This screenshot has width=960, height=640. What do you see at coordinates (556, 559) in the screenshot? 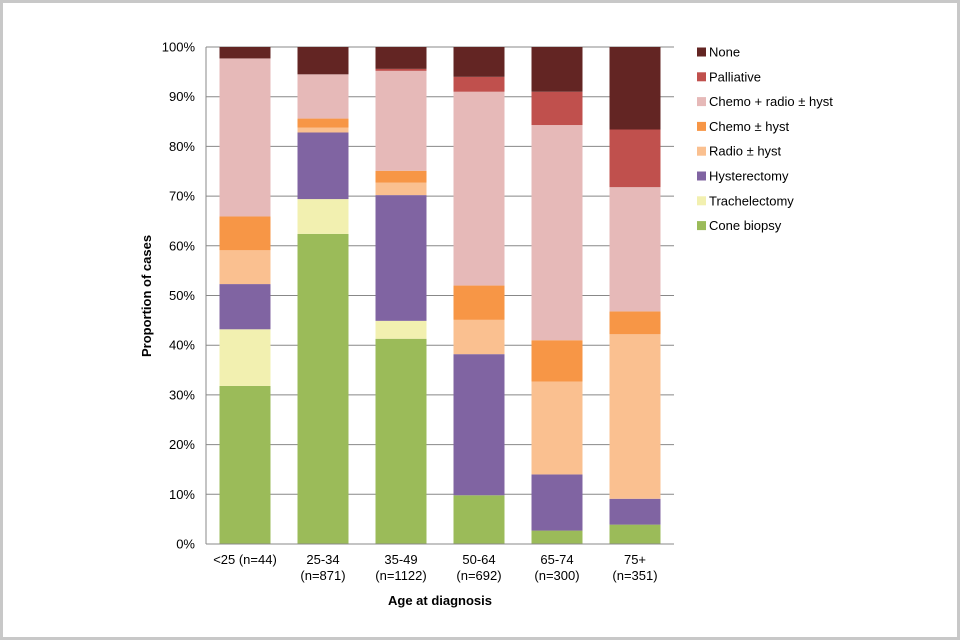
I see `x-tick-label: 65-74` at bounding box center [556, 559].